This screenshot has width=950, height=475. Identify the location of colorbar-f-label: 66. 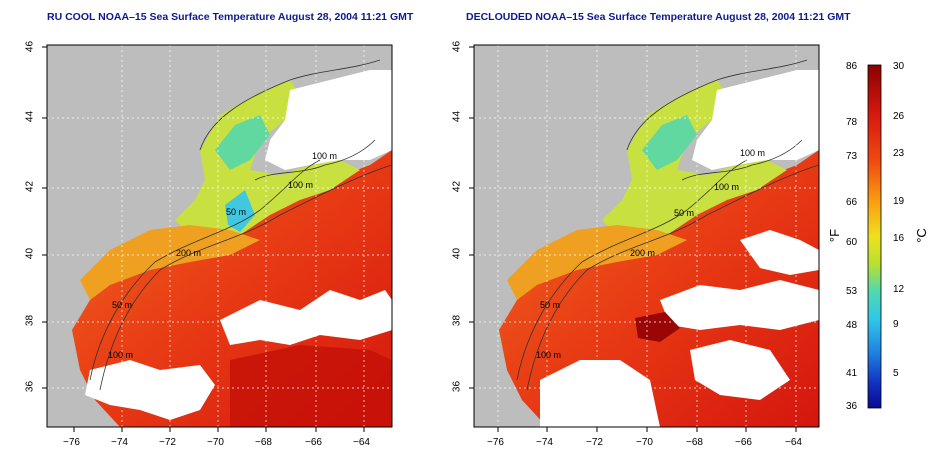
(852, 202).